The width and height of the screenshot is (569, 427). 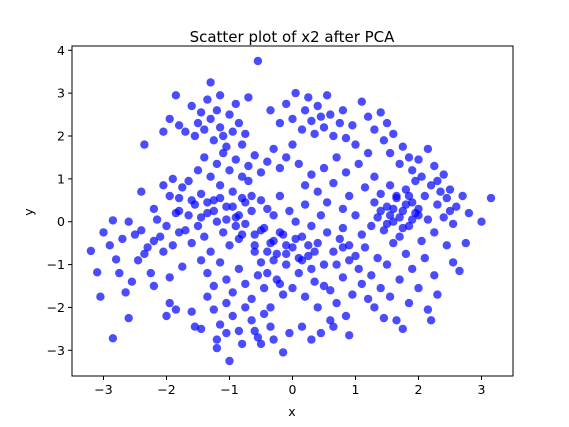 I want to click on x-axis-label: x, so click(x=291, y=411).